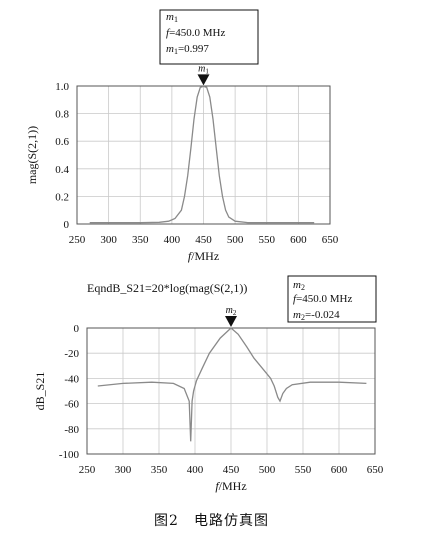 Image resolution: width=423 pixels, height=539 pixels. Describe the element at coordinates (62, 87) in the screenshot. I see `y-tick-label: 1.0` at that location.